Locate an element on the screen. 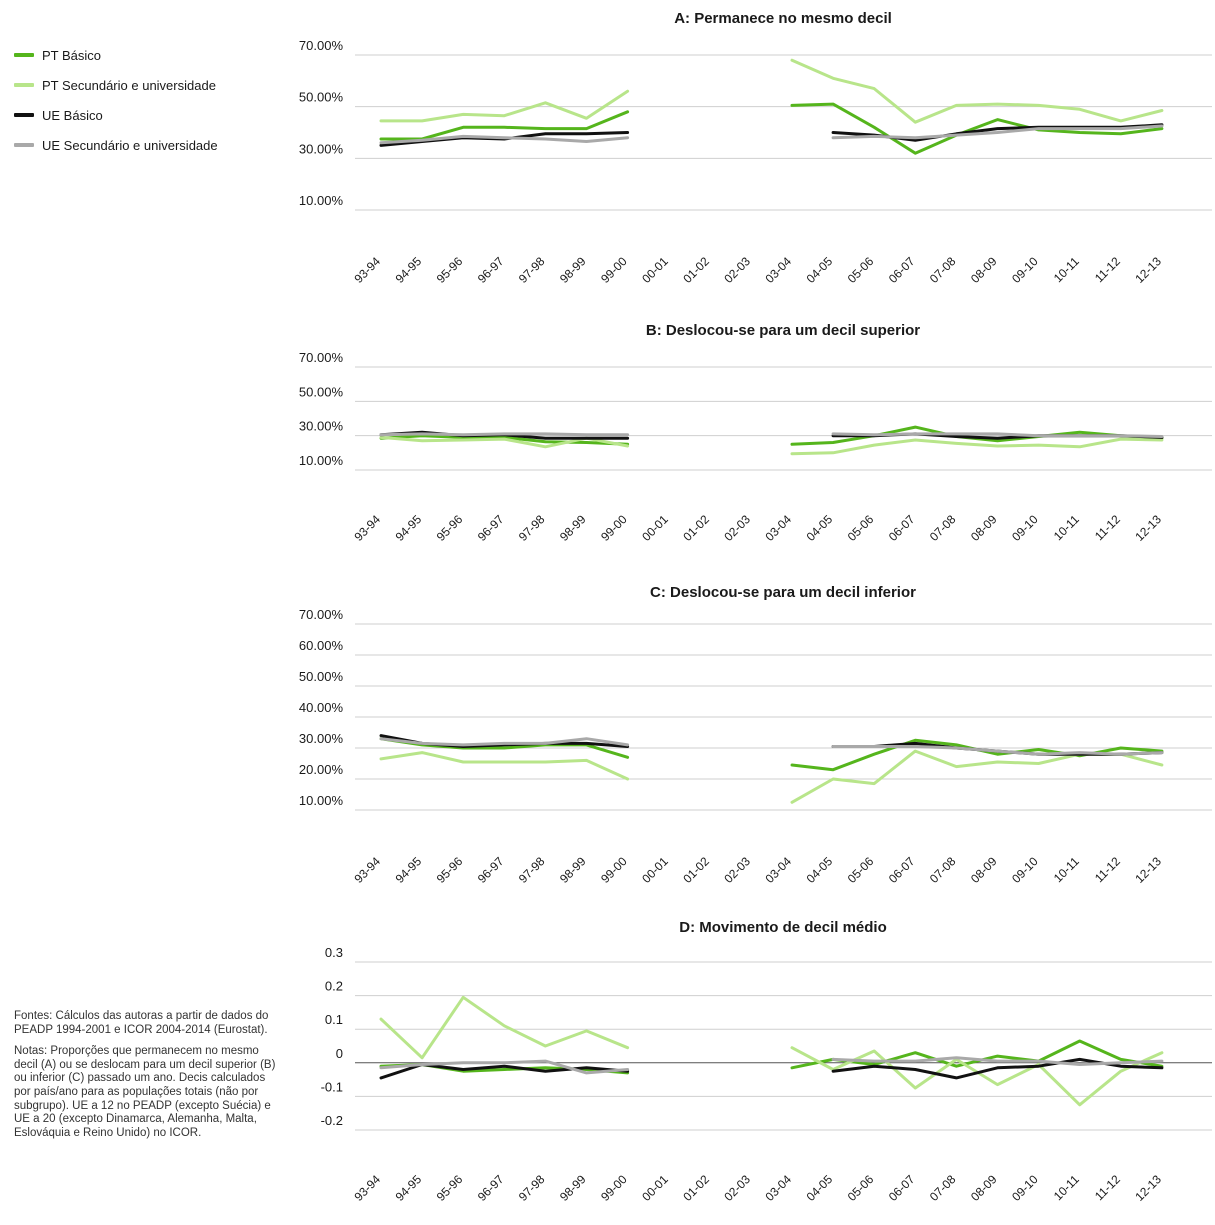  y-tick-label: 20.00% is located at coordinates (321, 769).